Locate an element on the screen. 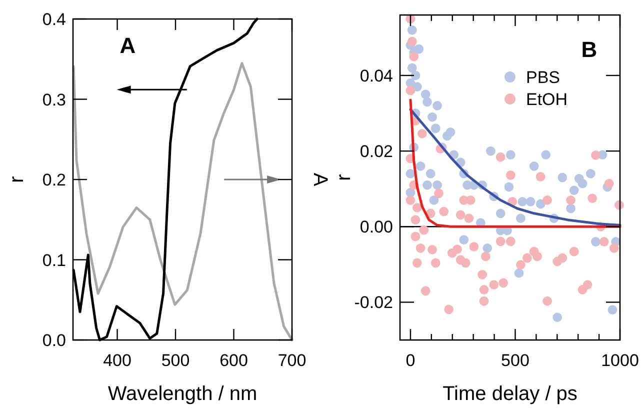 The height and width of the screenshot is (410, 644). x-tick-label: 0 is located at coordinates (411, 360).